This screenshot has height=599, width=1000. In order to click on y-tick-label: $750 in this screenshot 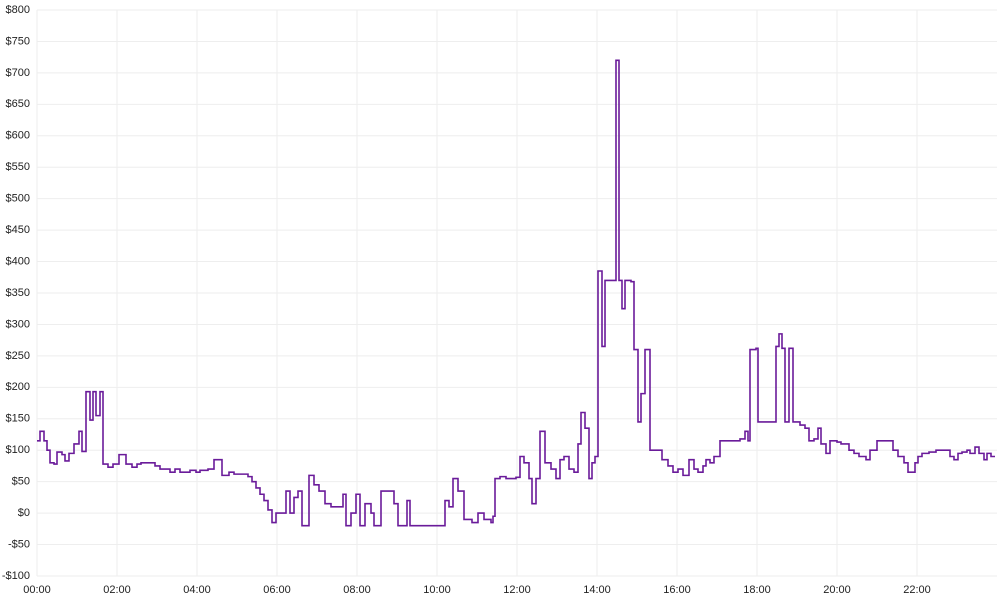, I will do `click(18, 41)`.